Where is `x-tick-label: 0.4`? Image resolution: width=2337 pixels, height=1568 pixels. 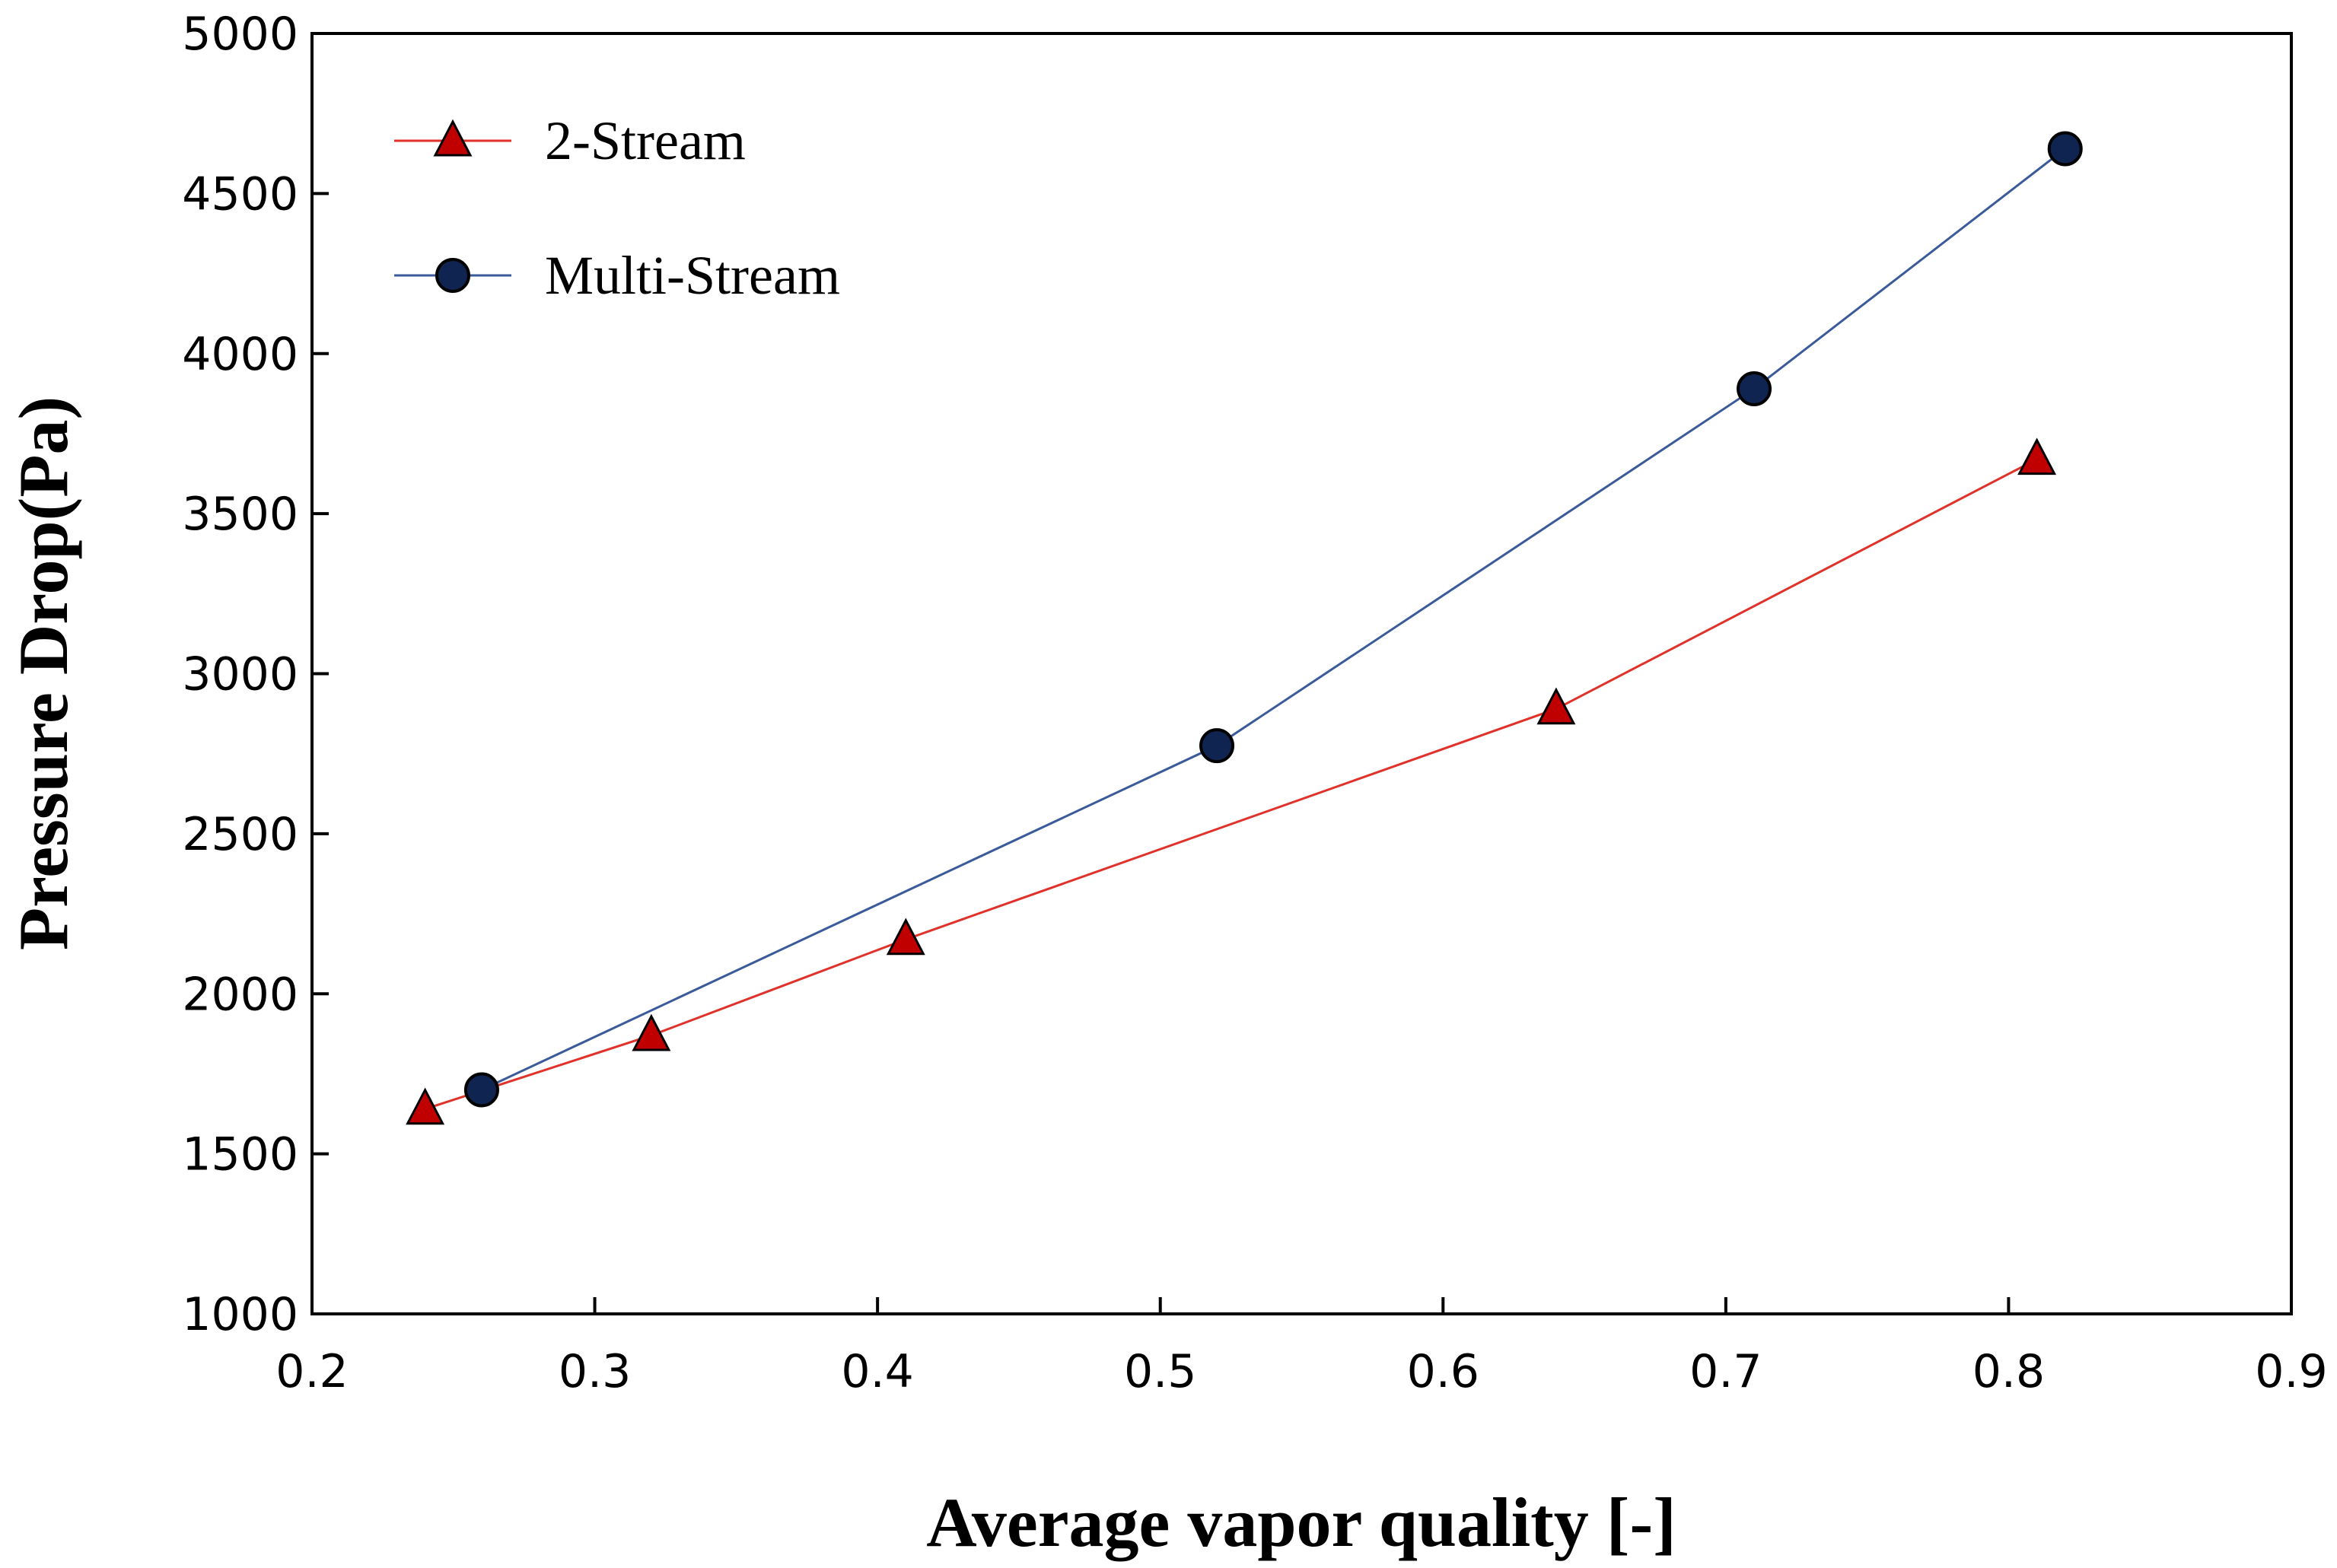 x-tick-label: 0.4 is located at coordinates (877, 1371).